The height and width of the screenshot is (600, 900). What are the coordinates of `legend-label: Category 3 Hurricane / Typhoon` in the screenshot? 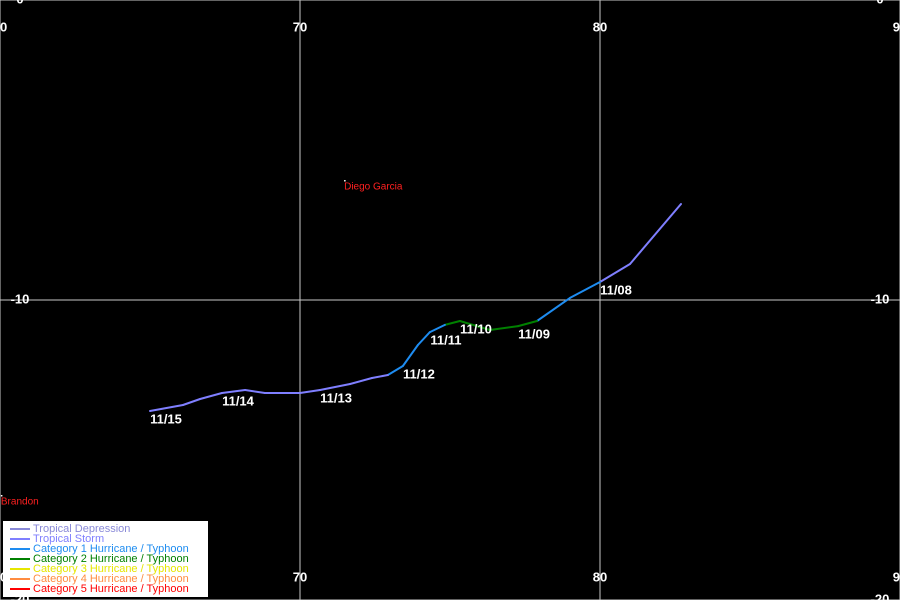 It's located at (111, 569).